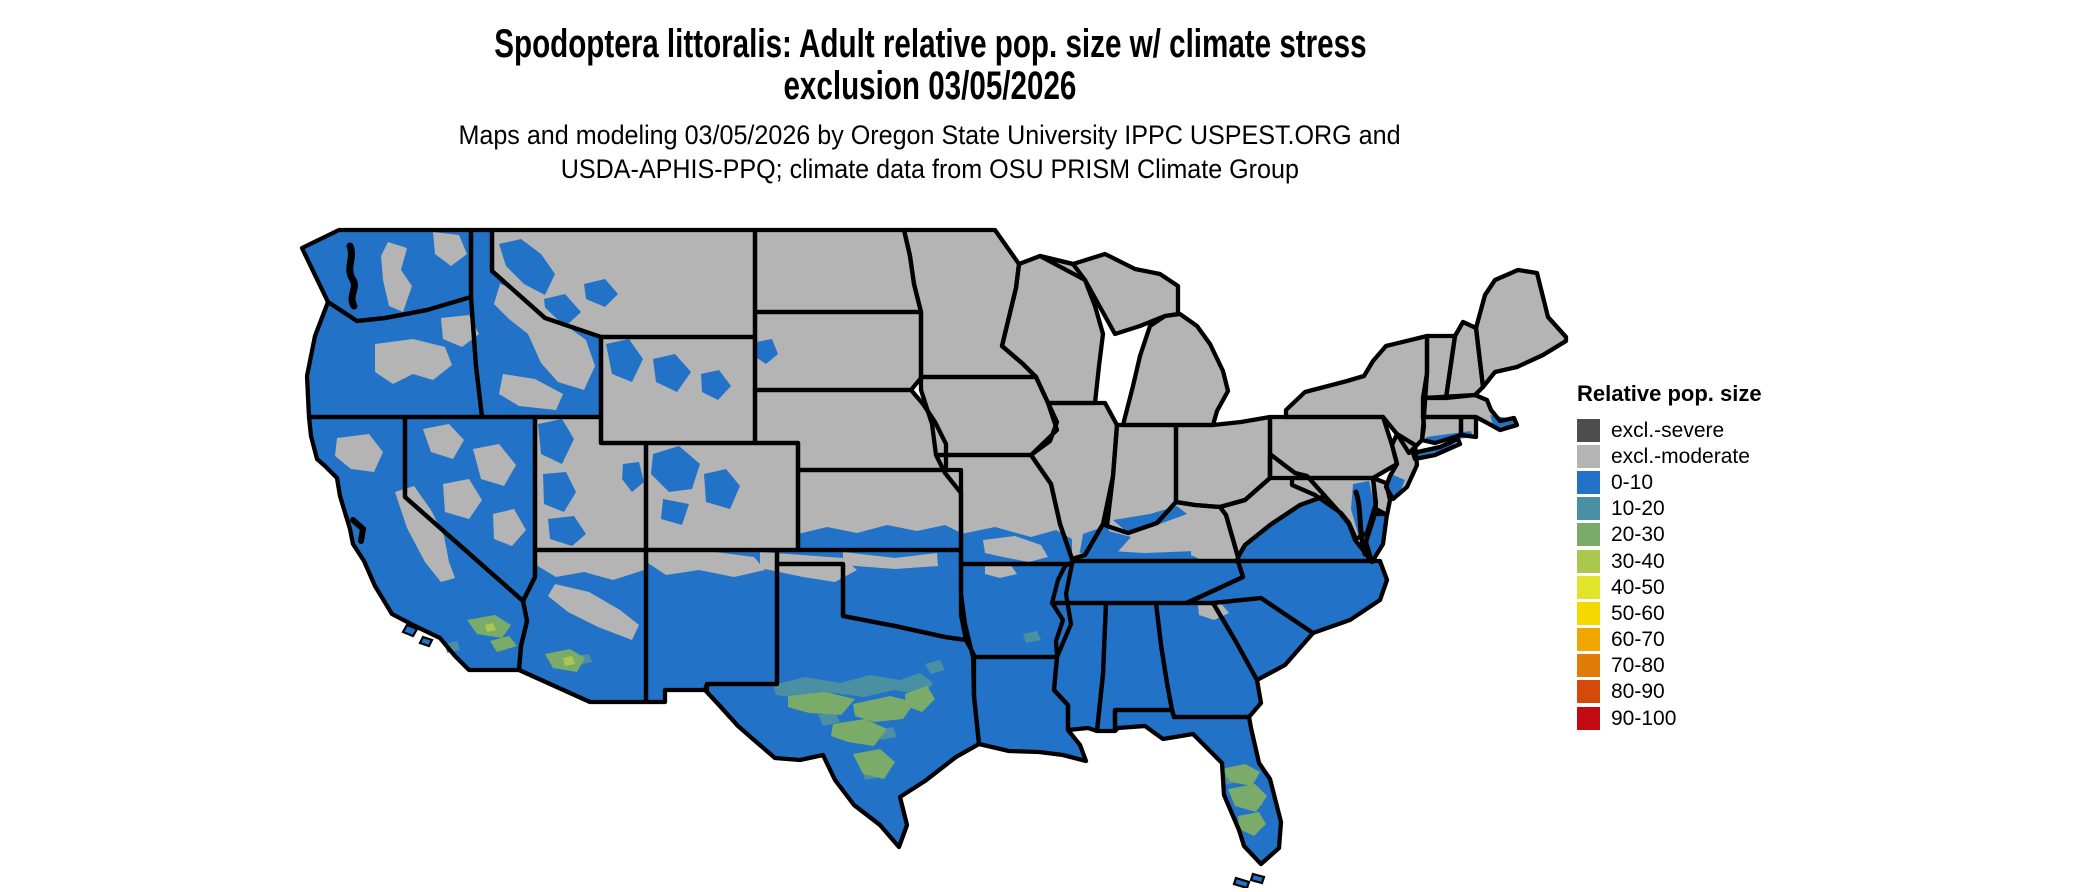 Image resolution: width=2100 pixels, height=892 pixels. I want to click on legend-label: 20-30, so click(1638, 535).